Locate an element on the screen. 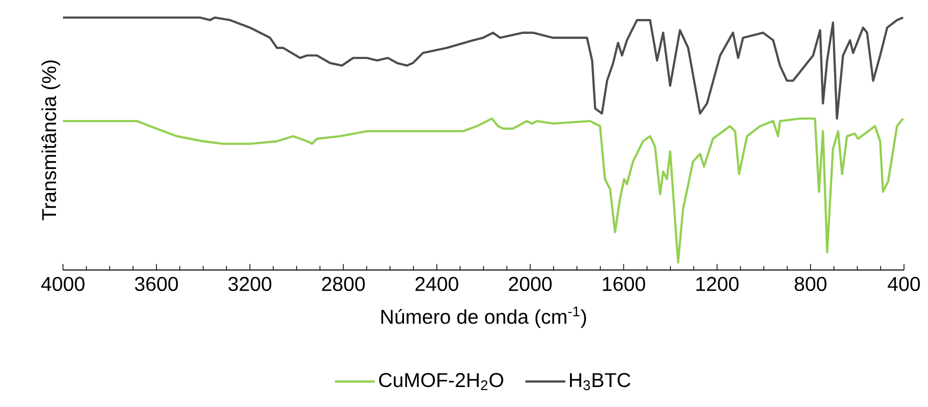 This screenshot has width=928, height=407. y-axis-title: Transmitância (%) is located at coordinates (50, 140).